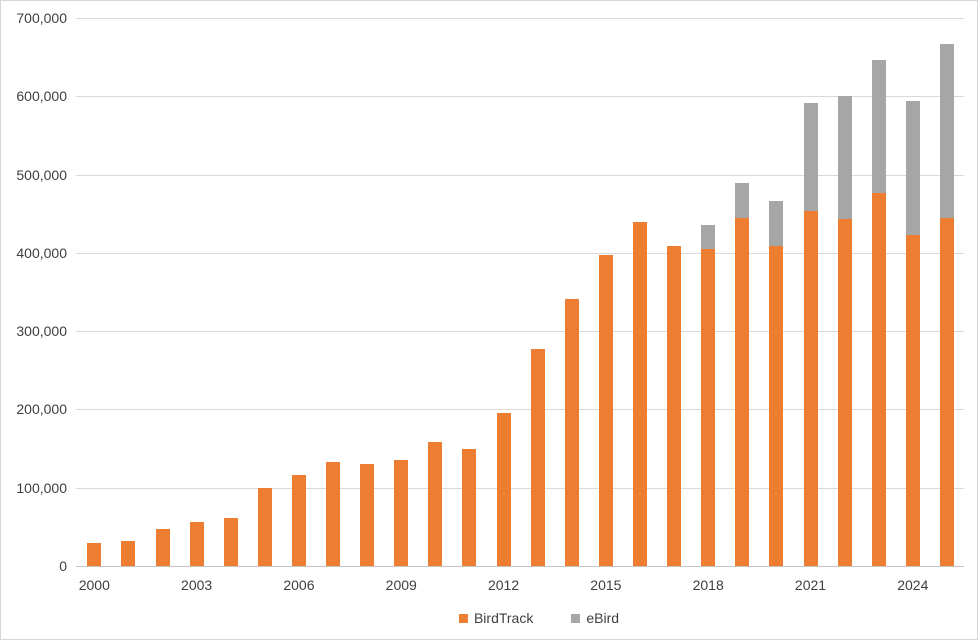 This screenshot has height=640, width=978. I want to click on bar-segment-birdtrack-2015, so click(605, 410).